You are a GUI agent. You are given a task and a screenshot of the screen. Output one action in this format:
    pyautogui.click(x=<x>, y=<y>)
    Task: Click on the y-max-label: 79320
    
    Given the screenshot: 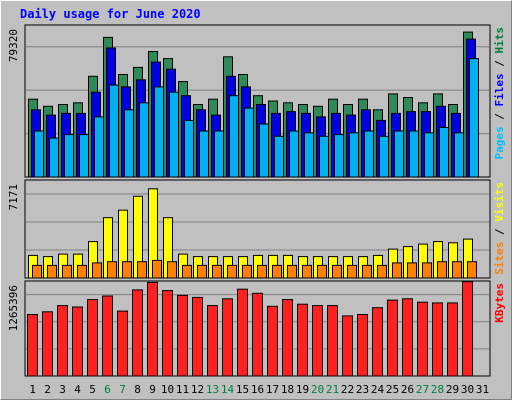 What is the action you would take?
    pyautogui.click(x=13, y=45)
    